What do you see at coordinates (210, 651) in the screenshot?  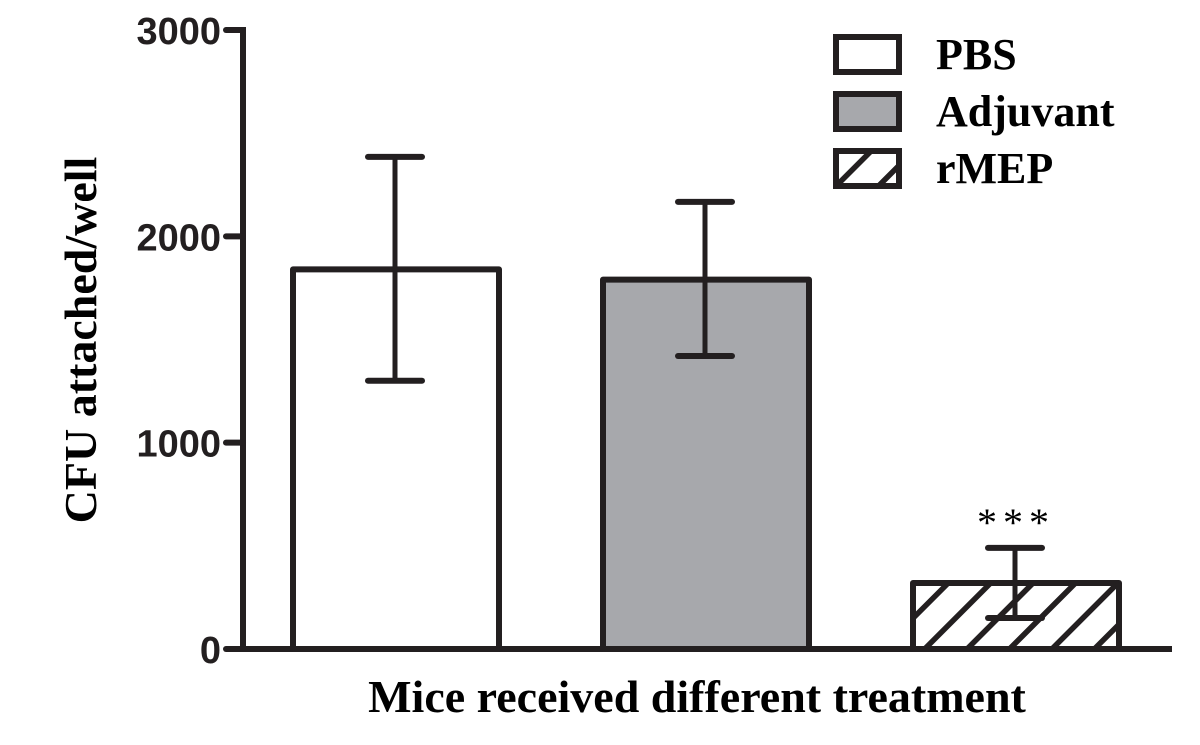 I see `y-tick-label: 0` at bounding box center [210, 651].